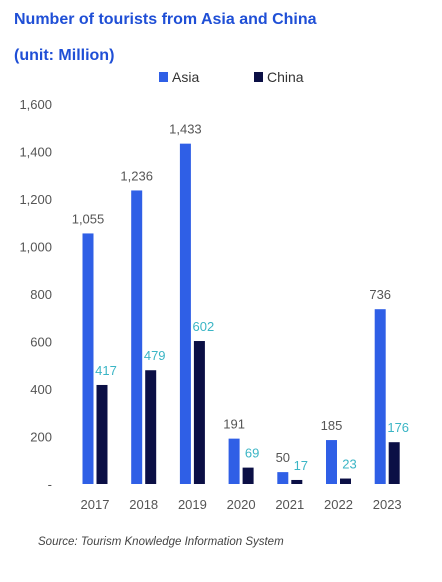  Describe the element at coordinates (50, 484) in the screenshot. I see `y-tick-label: -` at that location.